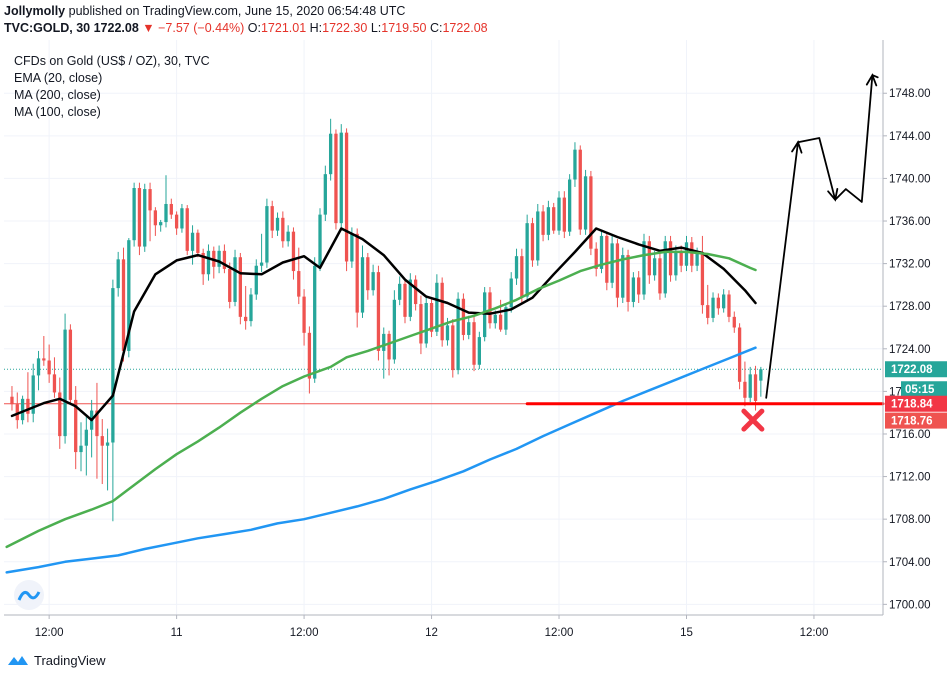 The image size is (950, 681). I want to click on ticker: TVC:GOLD, 30, so click(47, 28).